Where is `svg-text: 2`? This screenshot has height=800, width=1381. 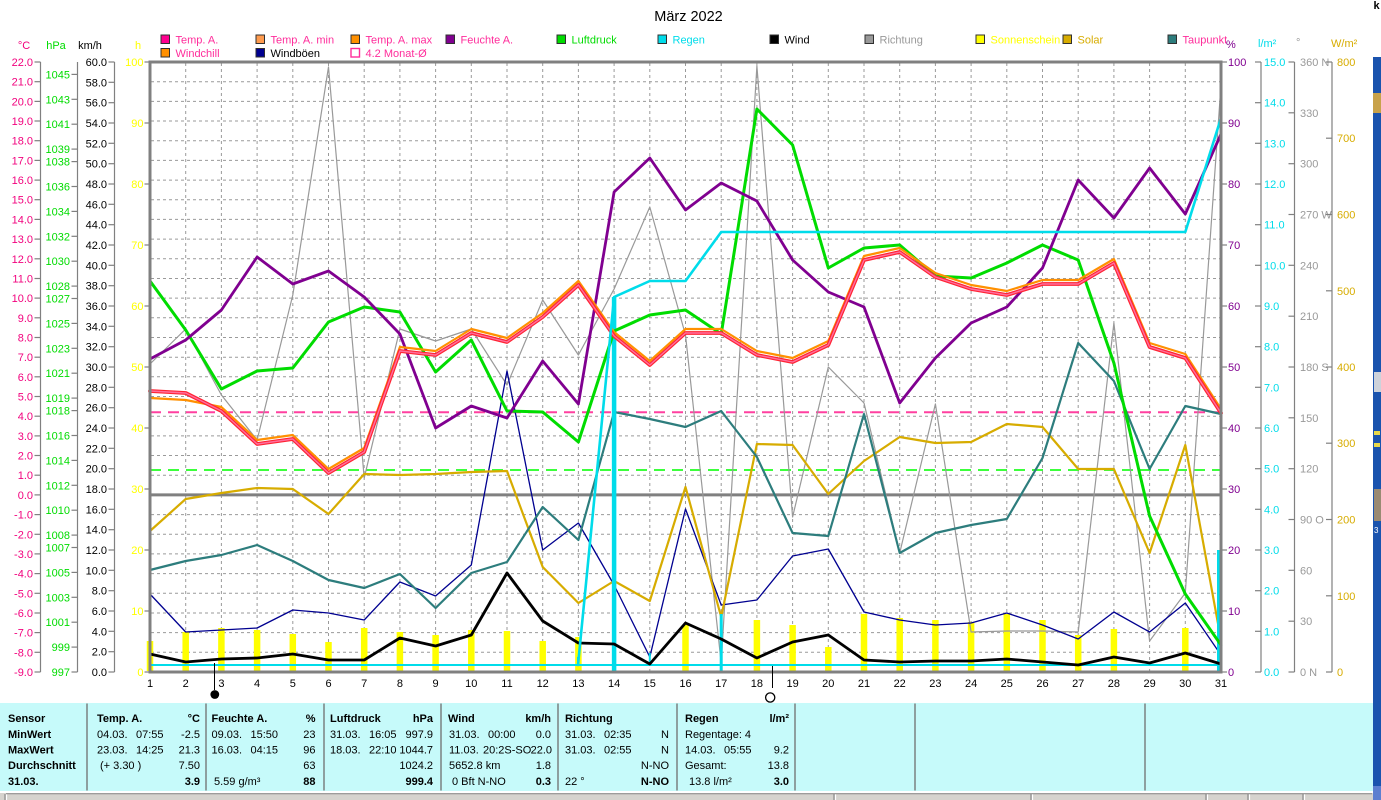
svg-text: 2 is located at coordinates (186, 684).